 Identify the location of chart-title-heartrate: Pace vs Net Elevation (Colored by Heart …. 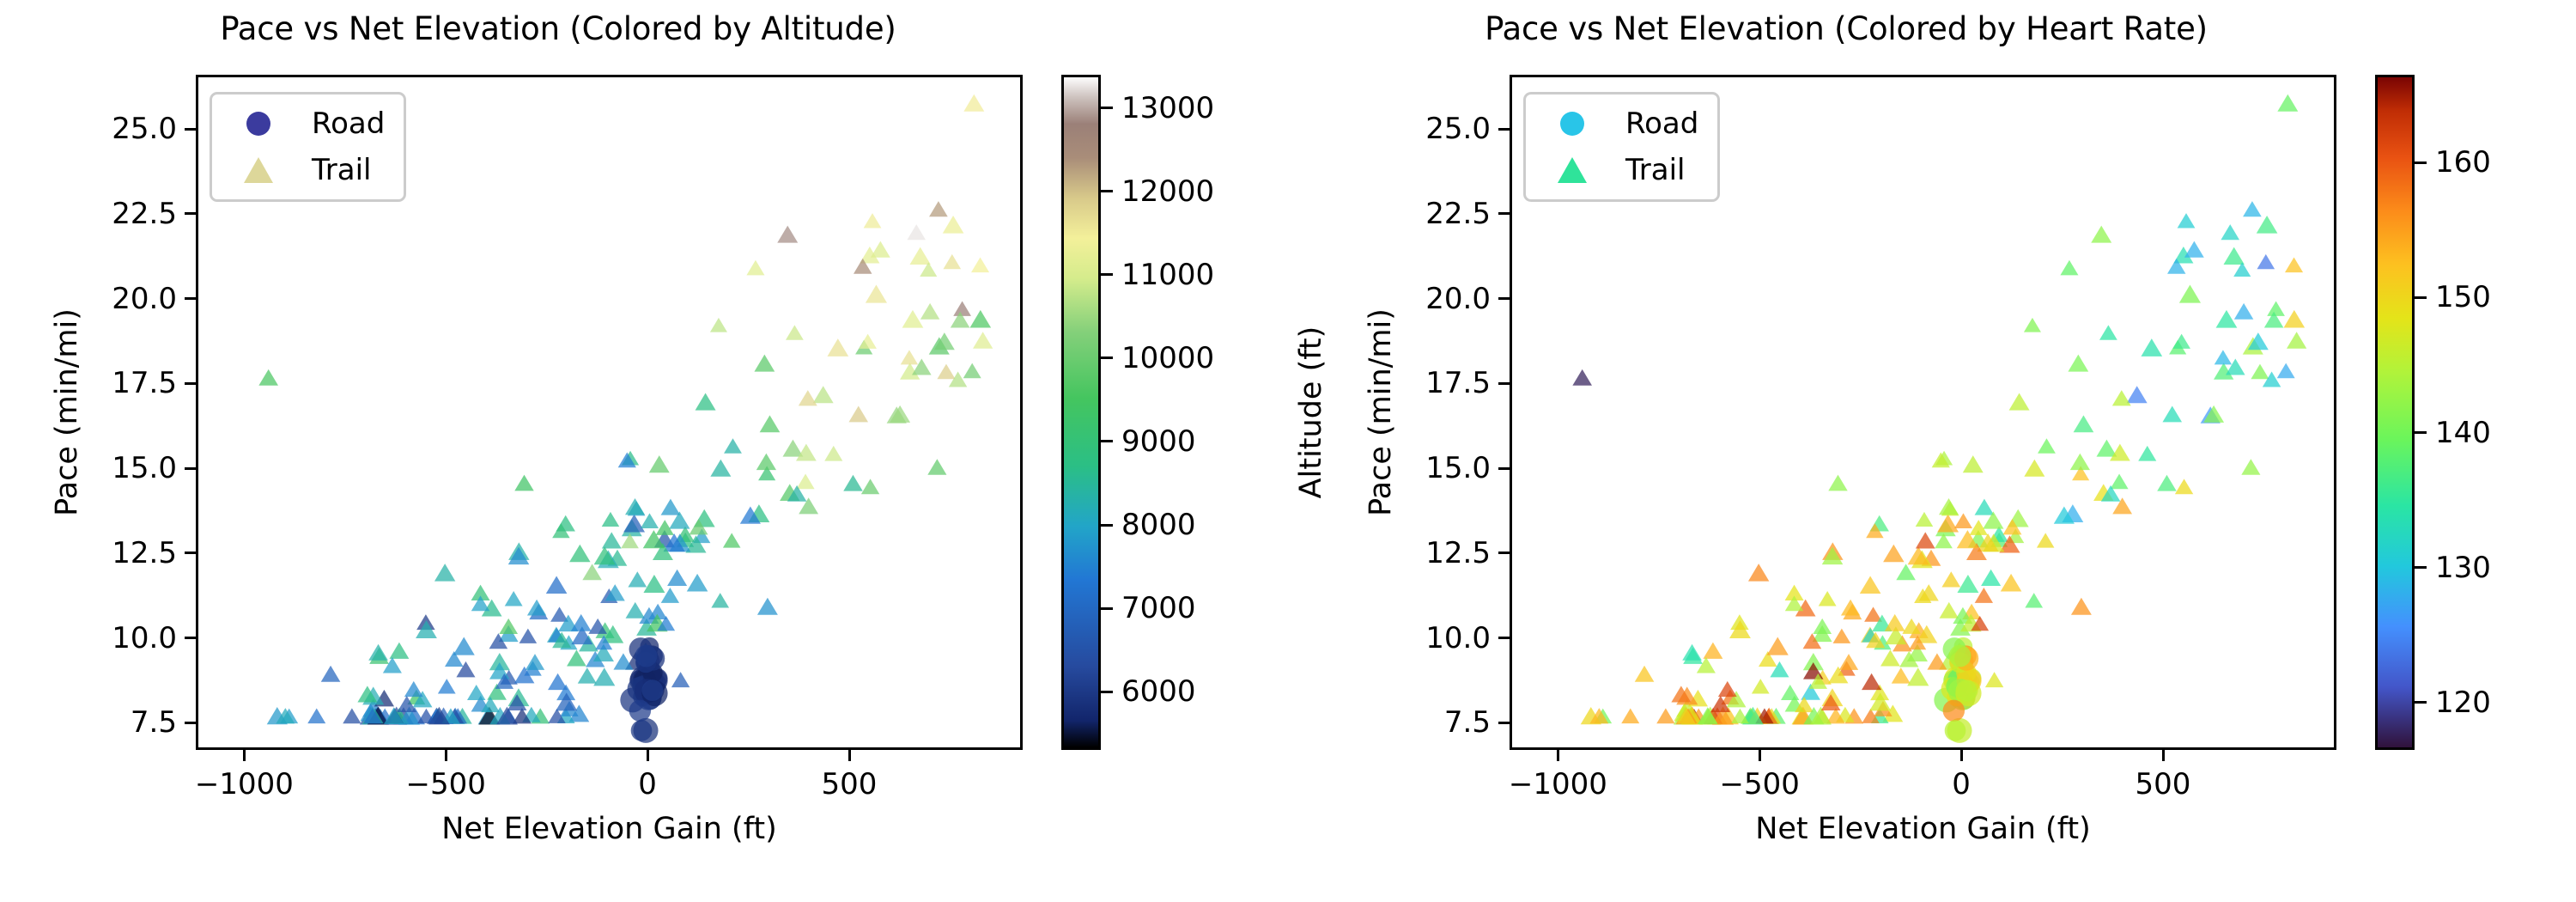
(1846, 28).